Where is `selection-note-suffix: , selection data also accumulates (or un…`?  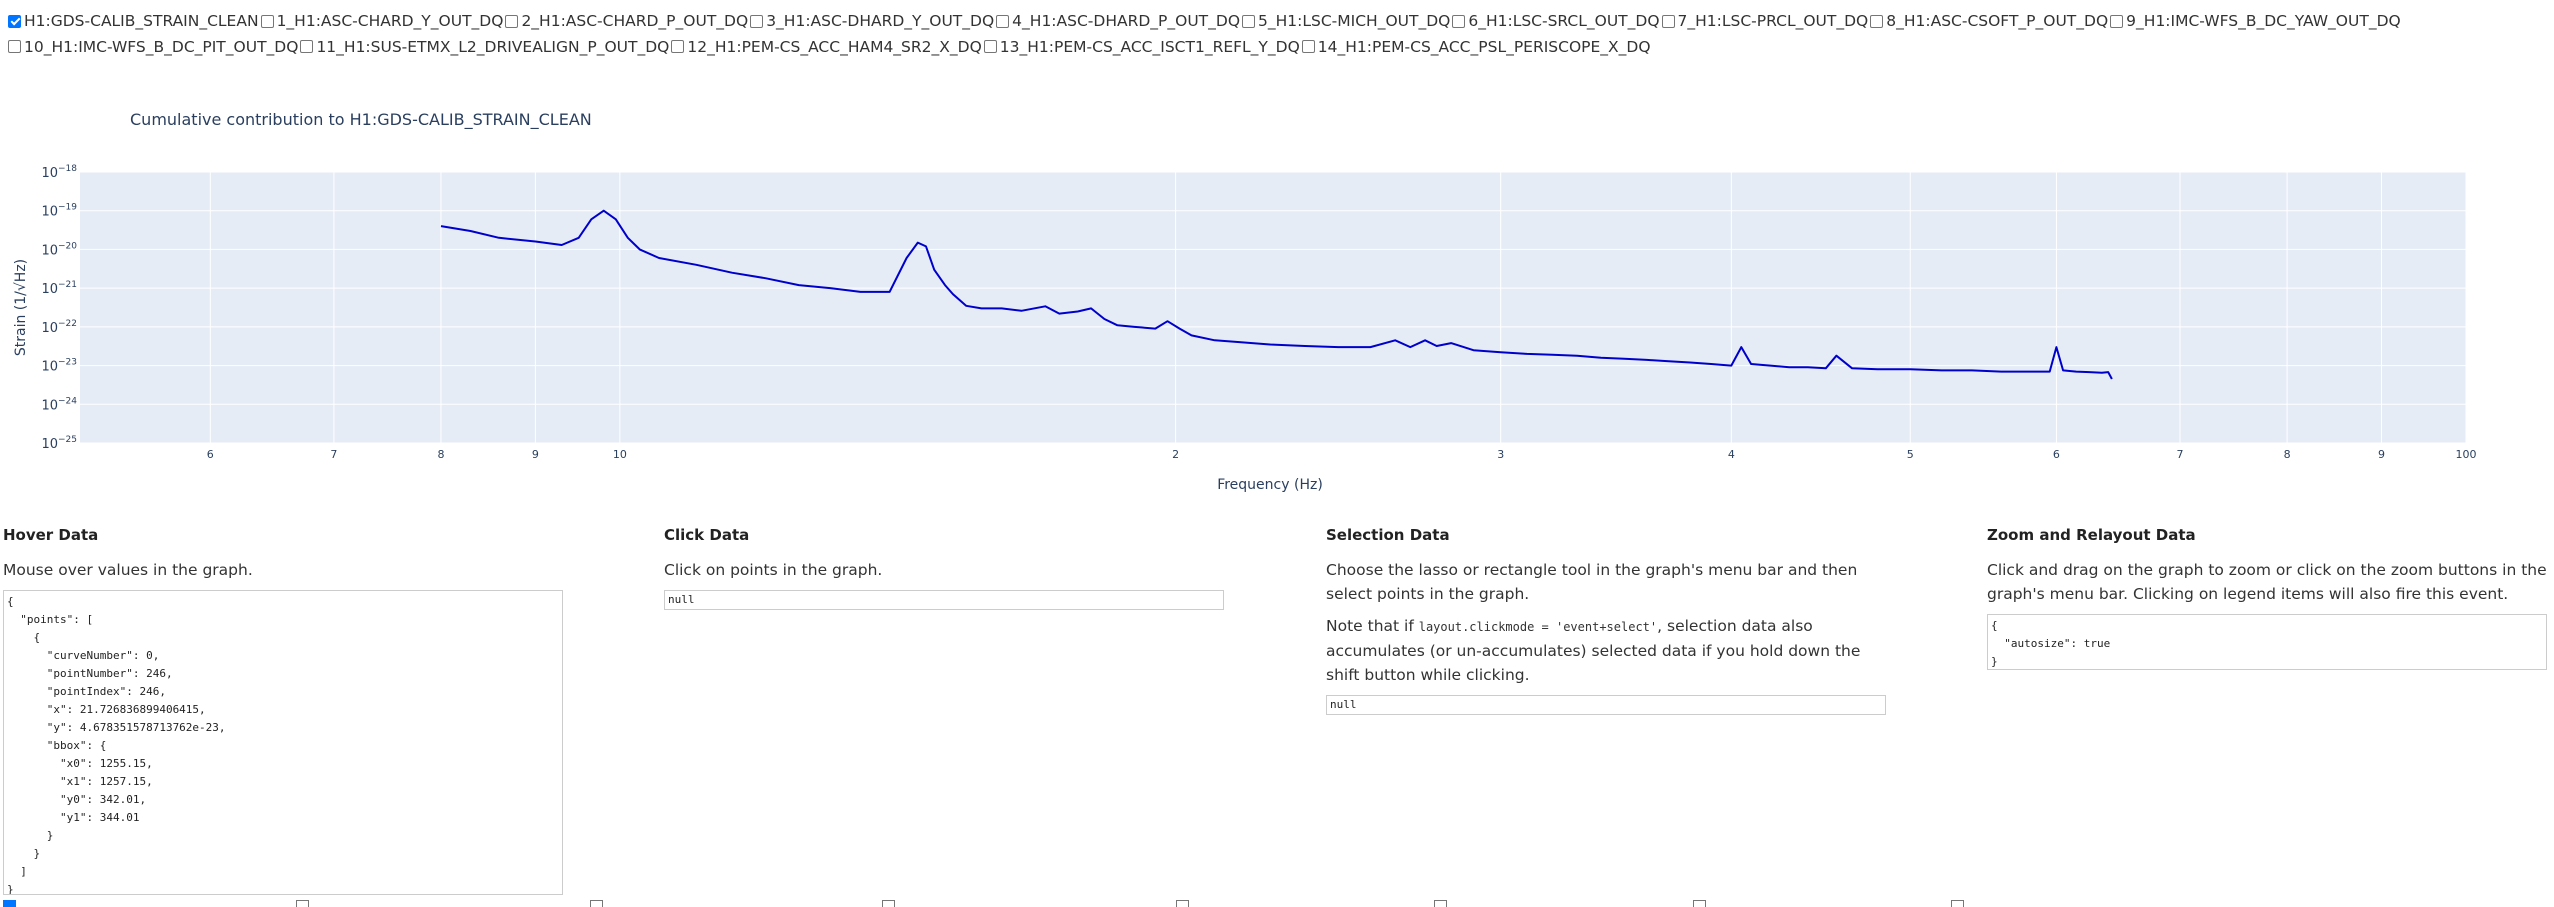 selection-note-suffix: , selection data also accumulates (or un… is located at coordinates (1593, 650).